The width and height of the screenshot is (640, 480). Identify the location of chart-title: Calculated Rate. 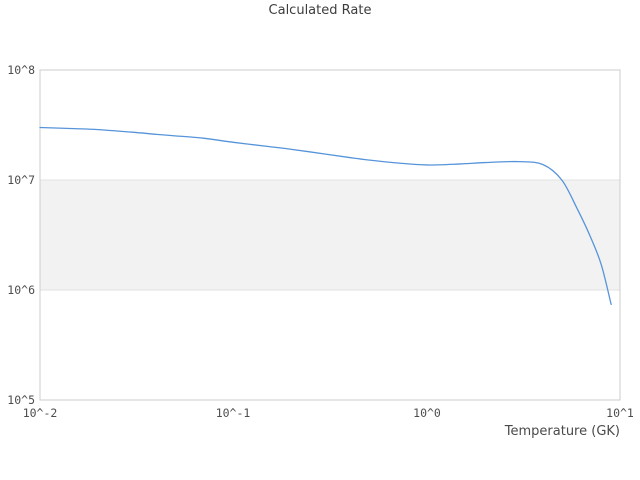
(320, 10).